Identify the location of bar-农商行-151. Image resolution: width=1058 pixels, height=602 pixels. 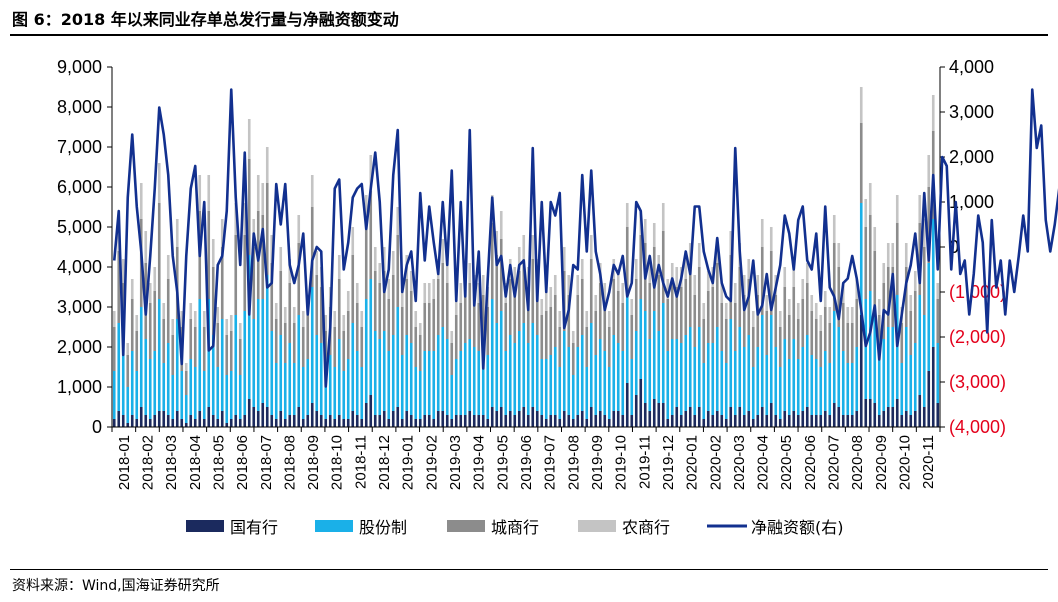
(794, 277).